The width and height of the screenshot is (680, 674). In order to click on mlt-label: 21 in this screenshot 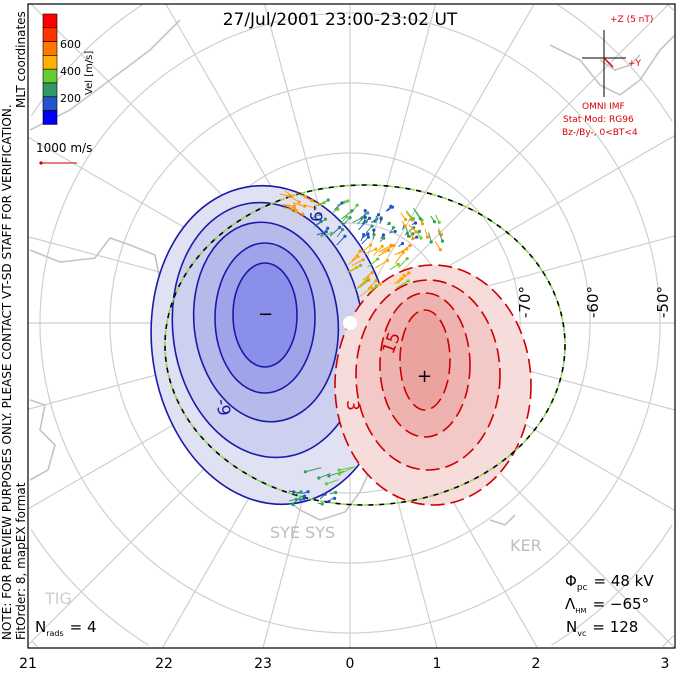, I will do `click(28, 664)`.